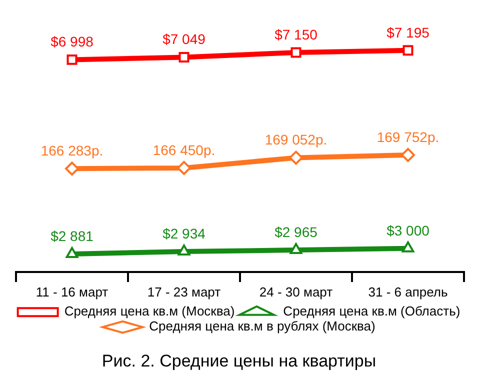  I want to click on x-tick-label: 11 - 16 март, so click(72, 292).